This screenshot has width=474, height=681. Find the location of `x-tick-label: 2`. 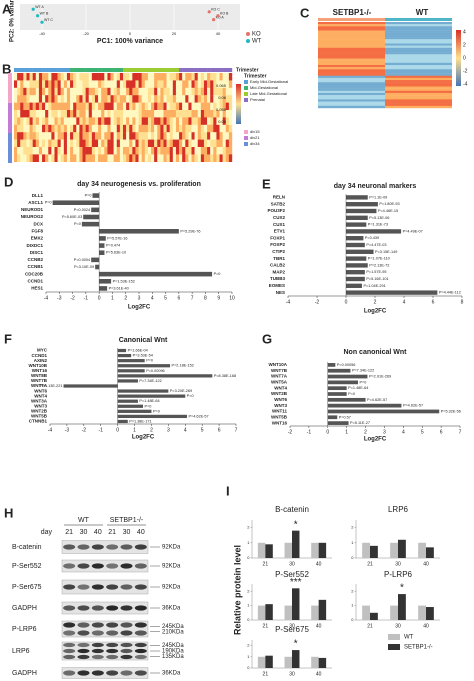

x-tick-label: 2 is located at coordinates (125, 298).